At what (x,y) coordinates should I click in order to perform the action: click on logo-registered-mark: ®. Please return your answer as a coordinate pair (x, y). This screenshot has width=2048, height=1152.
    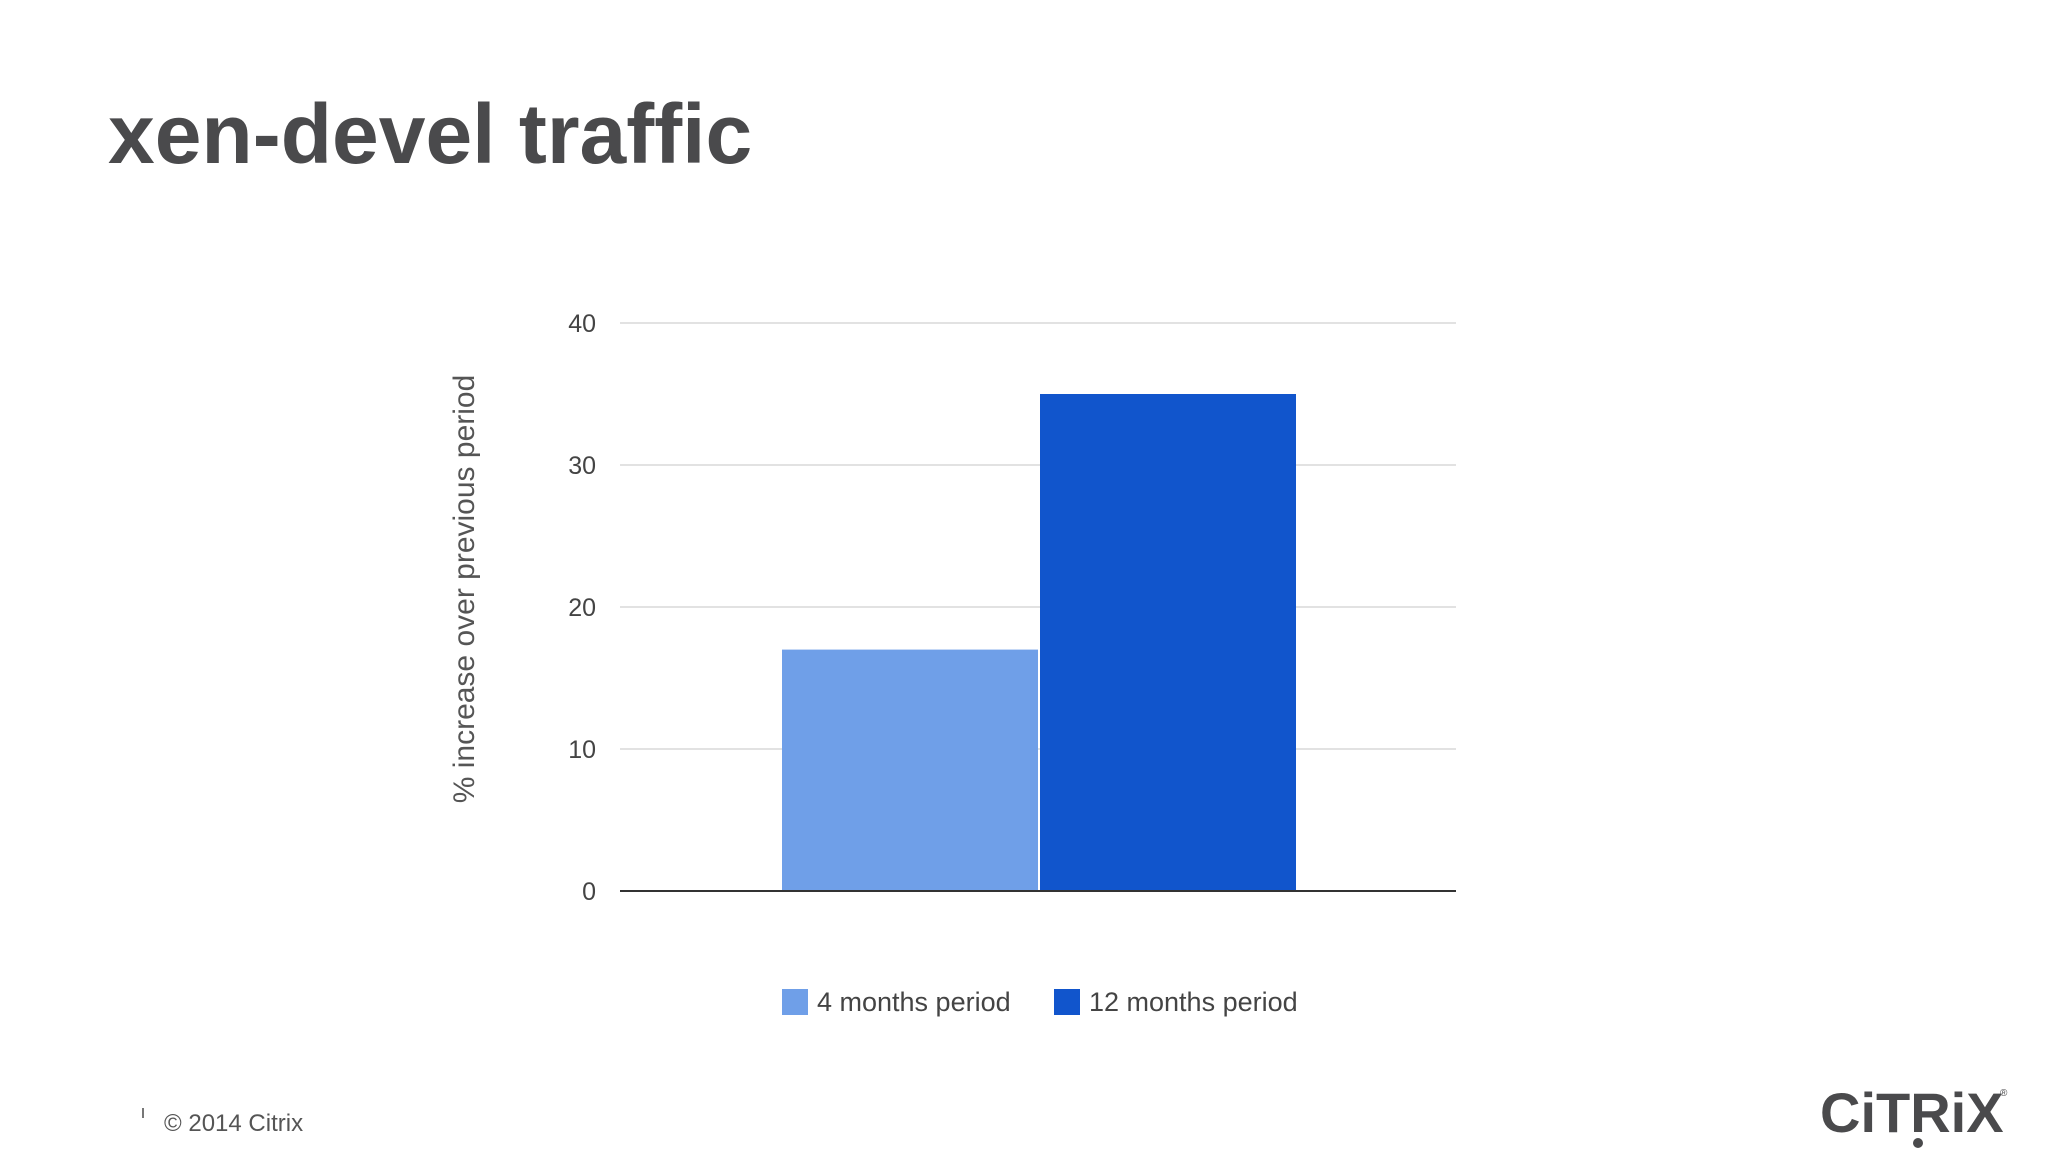
    Looking at the image, I should click on (2004, 1093).